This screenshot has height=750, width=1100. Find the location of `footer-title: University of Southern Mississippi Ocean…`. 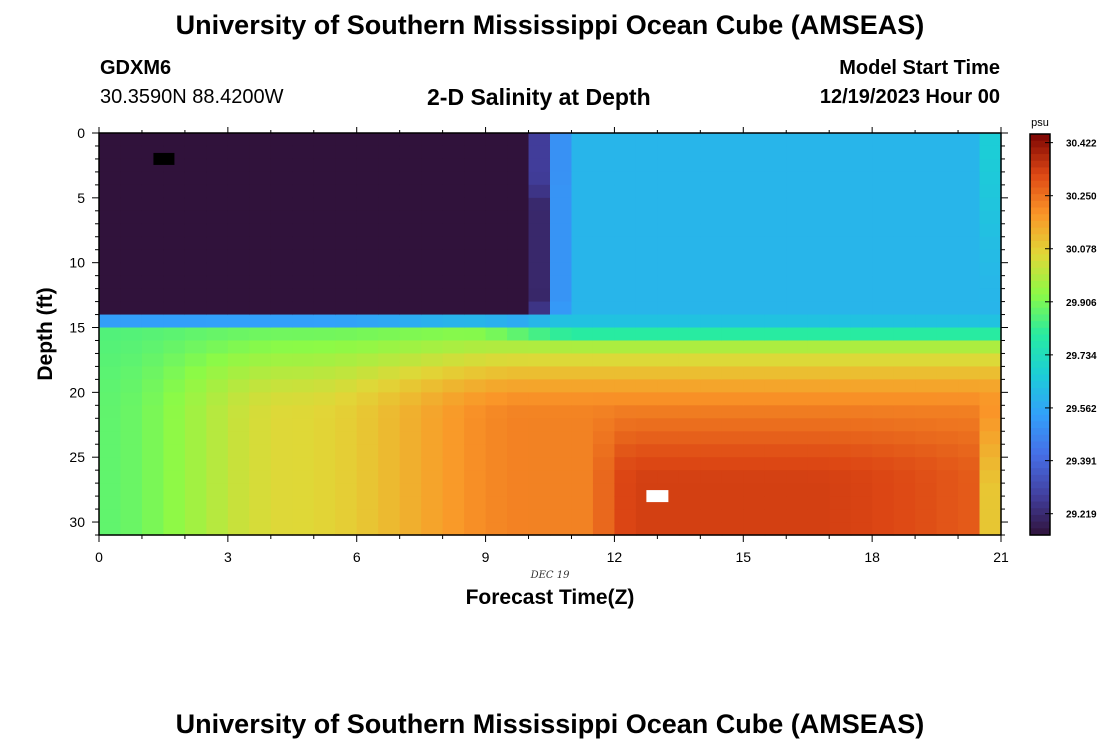

footer-title: University of Southern Mississippi Ocean… is located at coordinates (550, 724).